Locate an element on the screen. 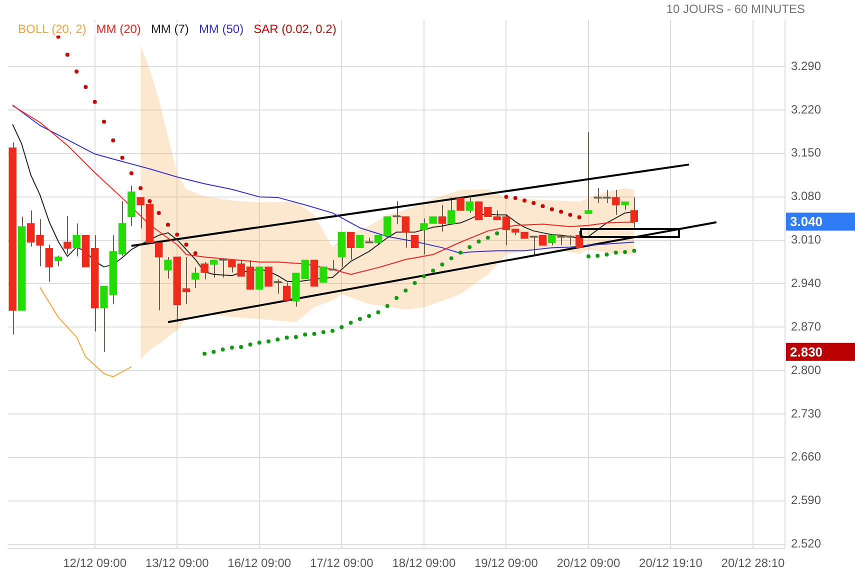 This screenshot has height=579, width=855. y-tick-label: 3.220 is located at coordinates (806, 109).